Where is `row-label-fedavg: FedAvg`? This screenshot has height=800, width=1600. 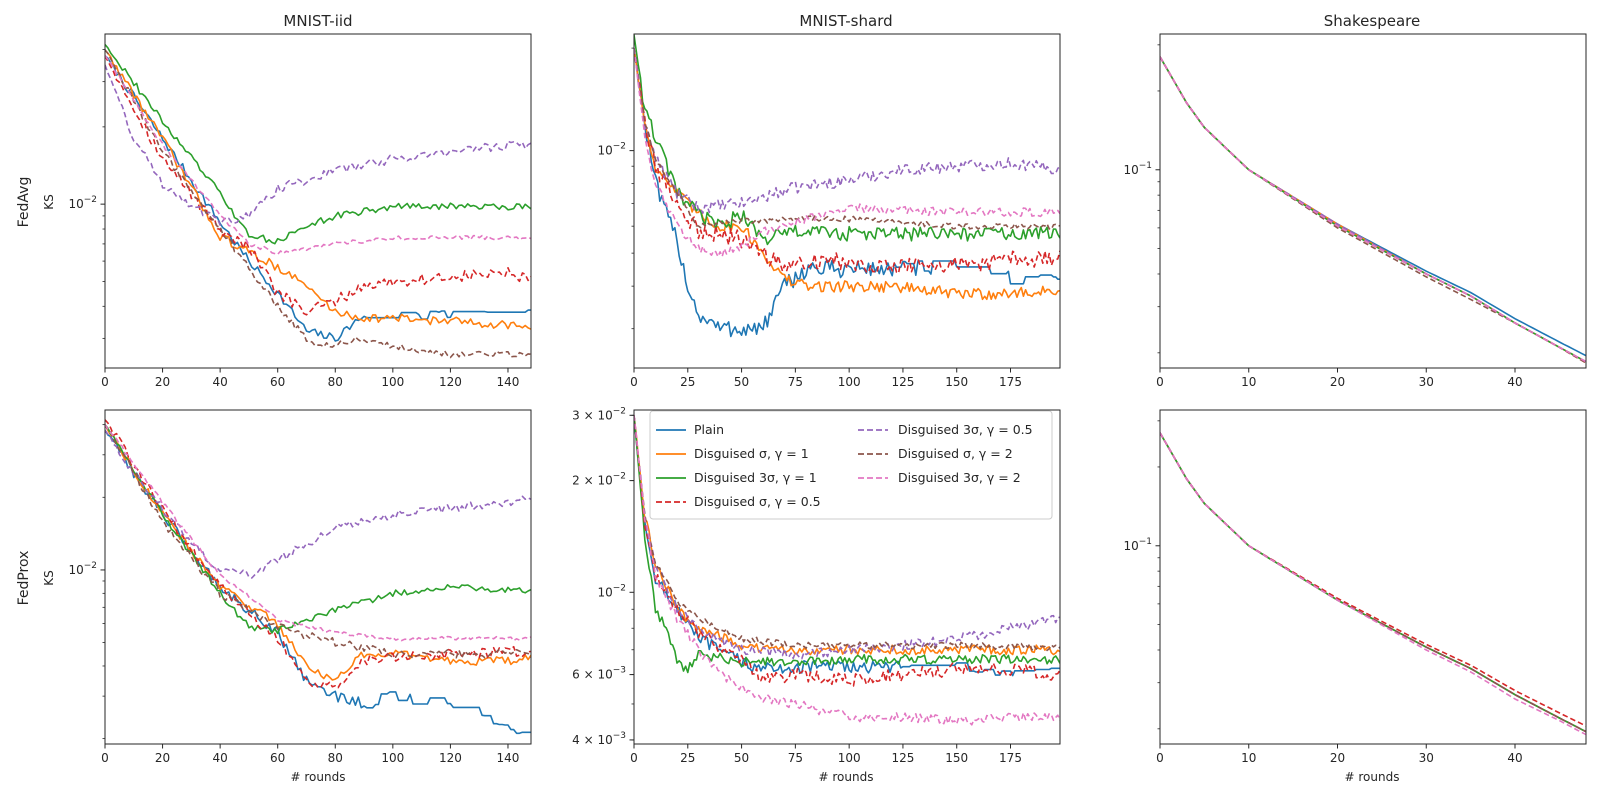
row-label-fedavg: FedAvg is located at coordinates (24, 202).